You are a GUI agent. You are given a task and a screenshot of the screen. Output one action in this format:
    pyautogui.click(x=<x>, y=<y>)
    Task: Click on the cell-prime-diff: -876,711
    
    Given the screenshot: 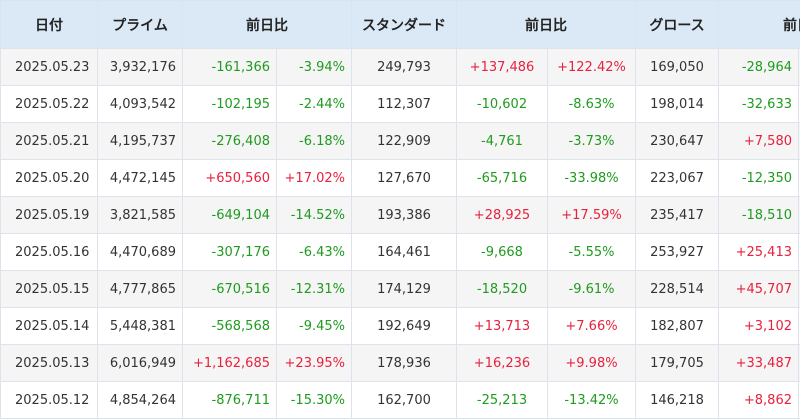 What is the action you would take?
    pyautogui.click(x=230, y=400)
    